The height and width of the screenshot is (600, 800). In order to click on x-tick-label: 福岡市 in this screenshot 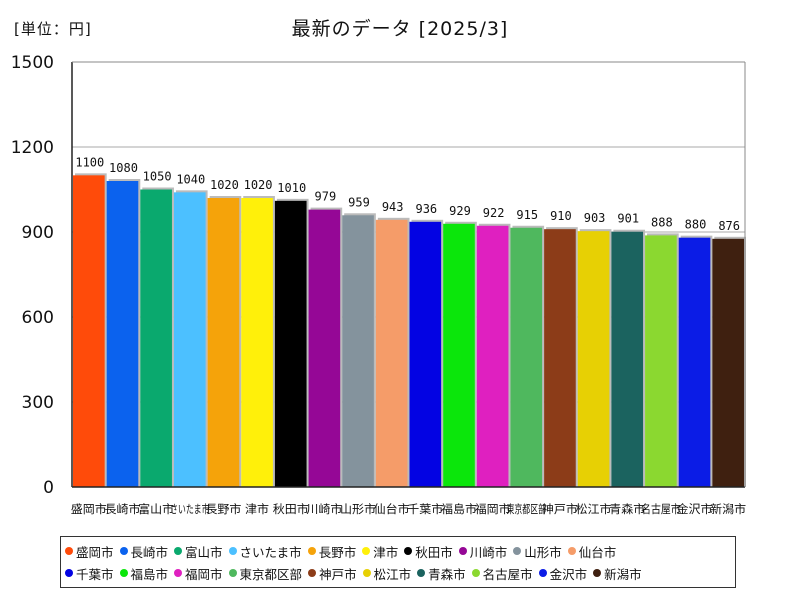, I will do `click(493, 509)`.